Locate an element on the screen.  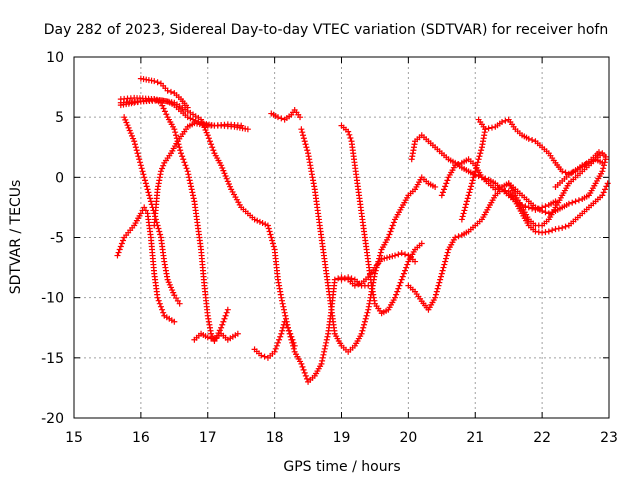
x-tick-label: 15 is located at coordinates (74, 438).